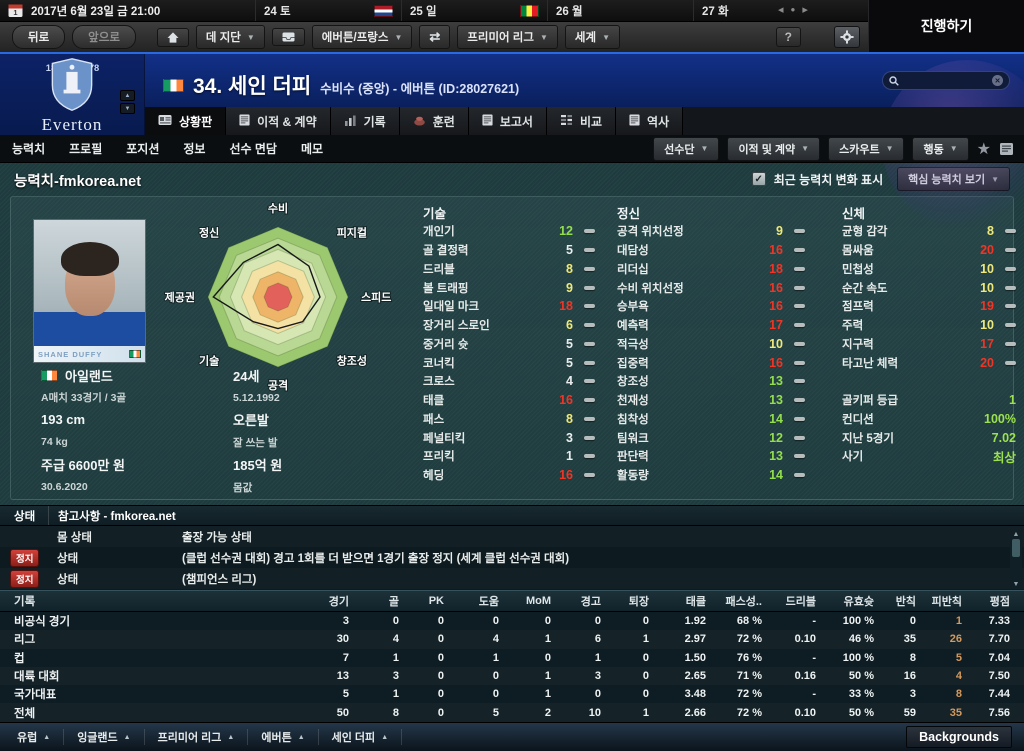  What do you see at coordinates (929, 419) in the screenshot?
I see `extra-stat-row: 컨디션 100%` at bounding box center [929, 419].